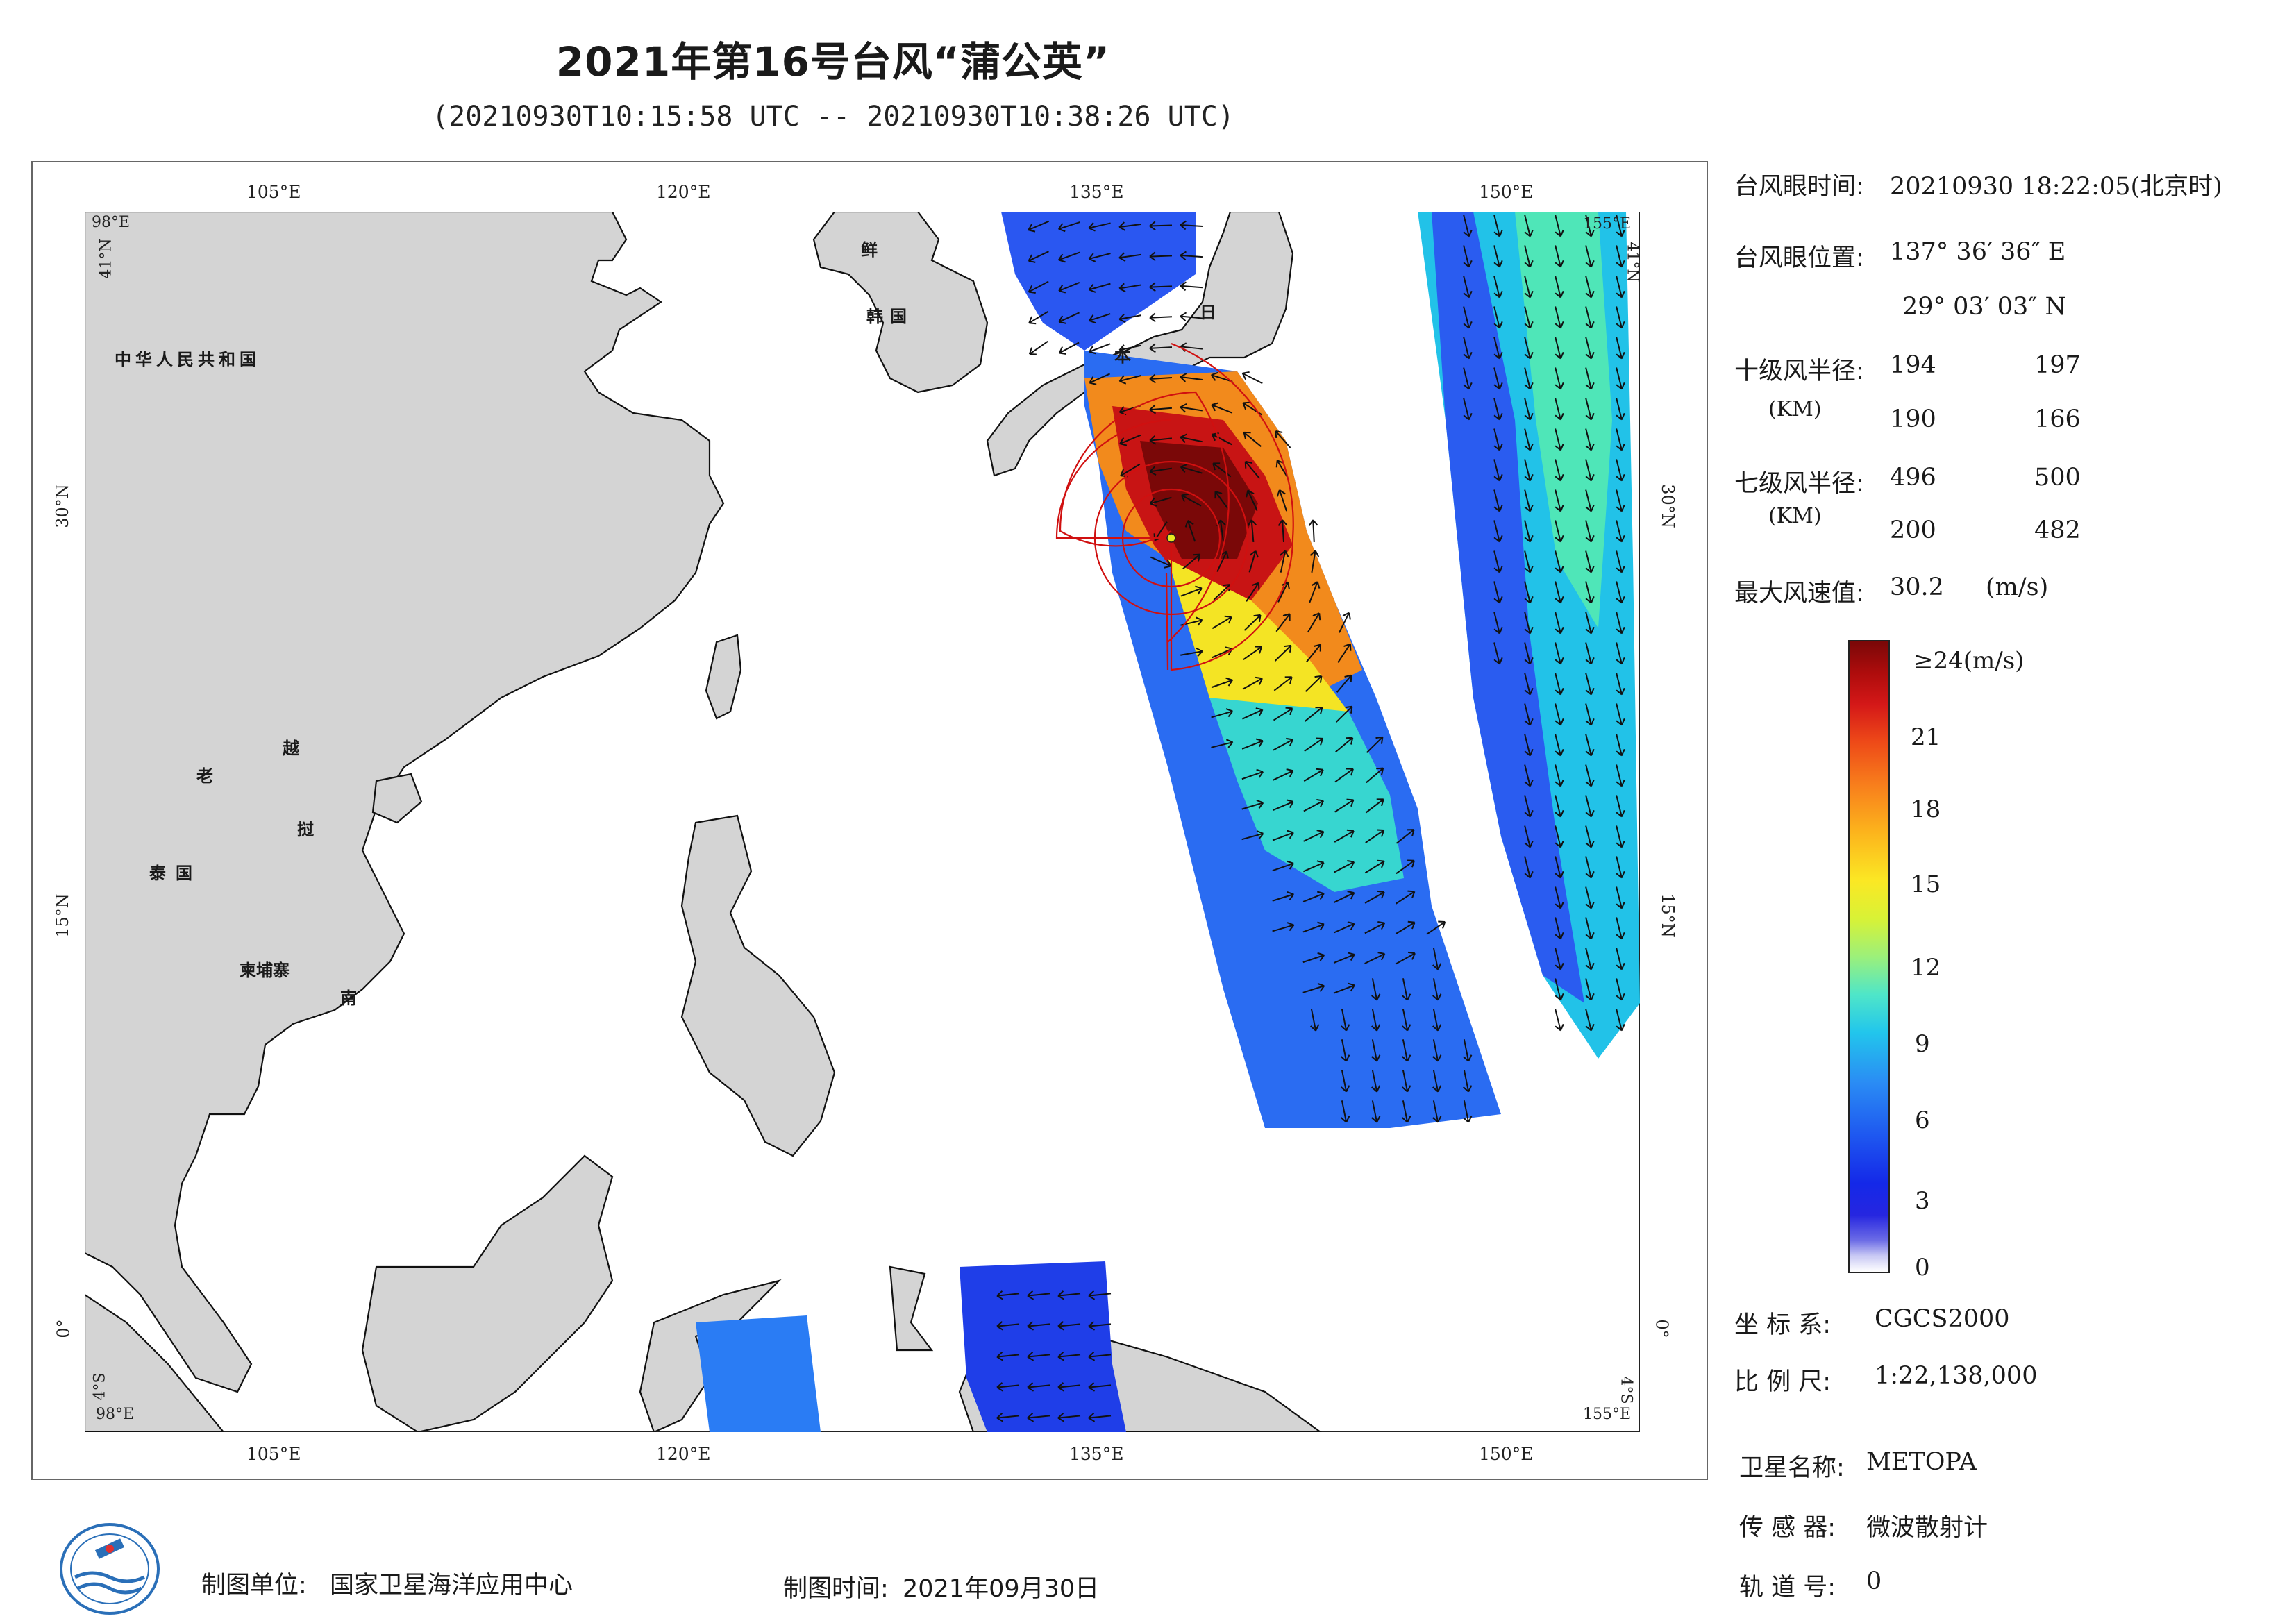 This screenshot has height=1623, width=2296. What do you see at coordinates (2057, 477) in the screenshot?
I see `r7-value-se: 500` at bounding box center [2057, 477].